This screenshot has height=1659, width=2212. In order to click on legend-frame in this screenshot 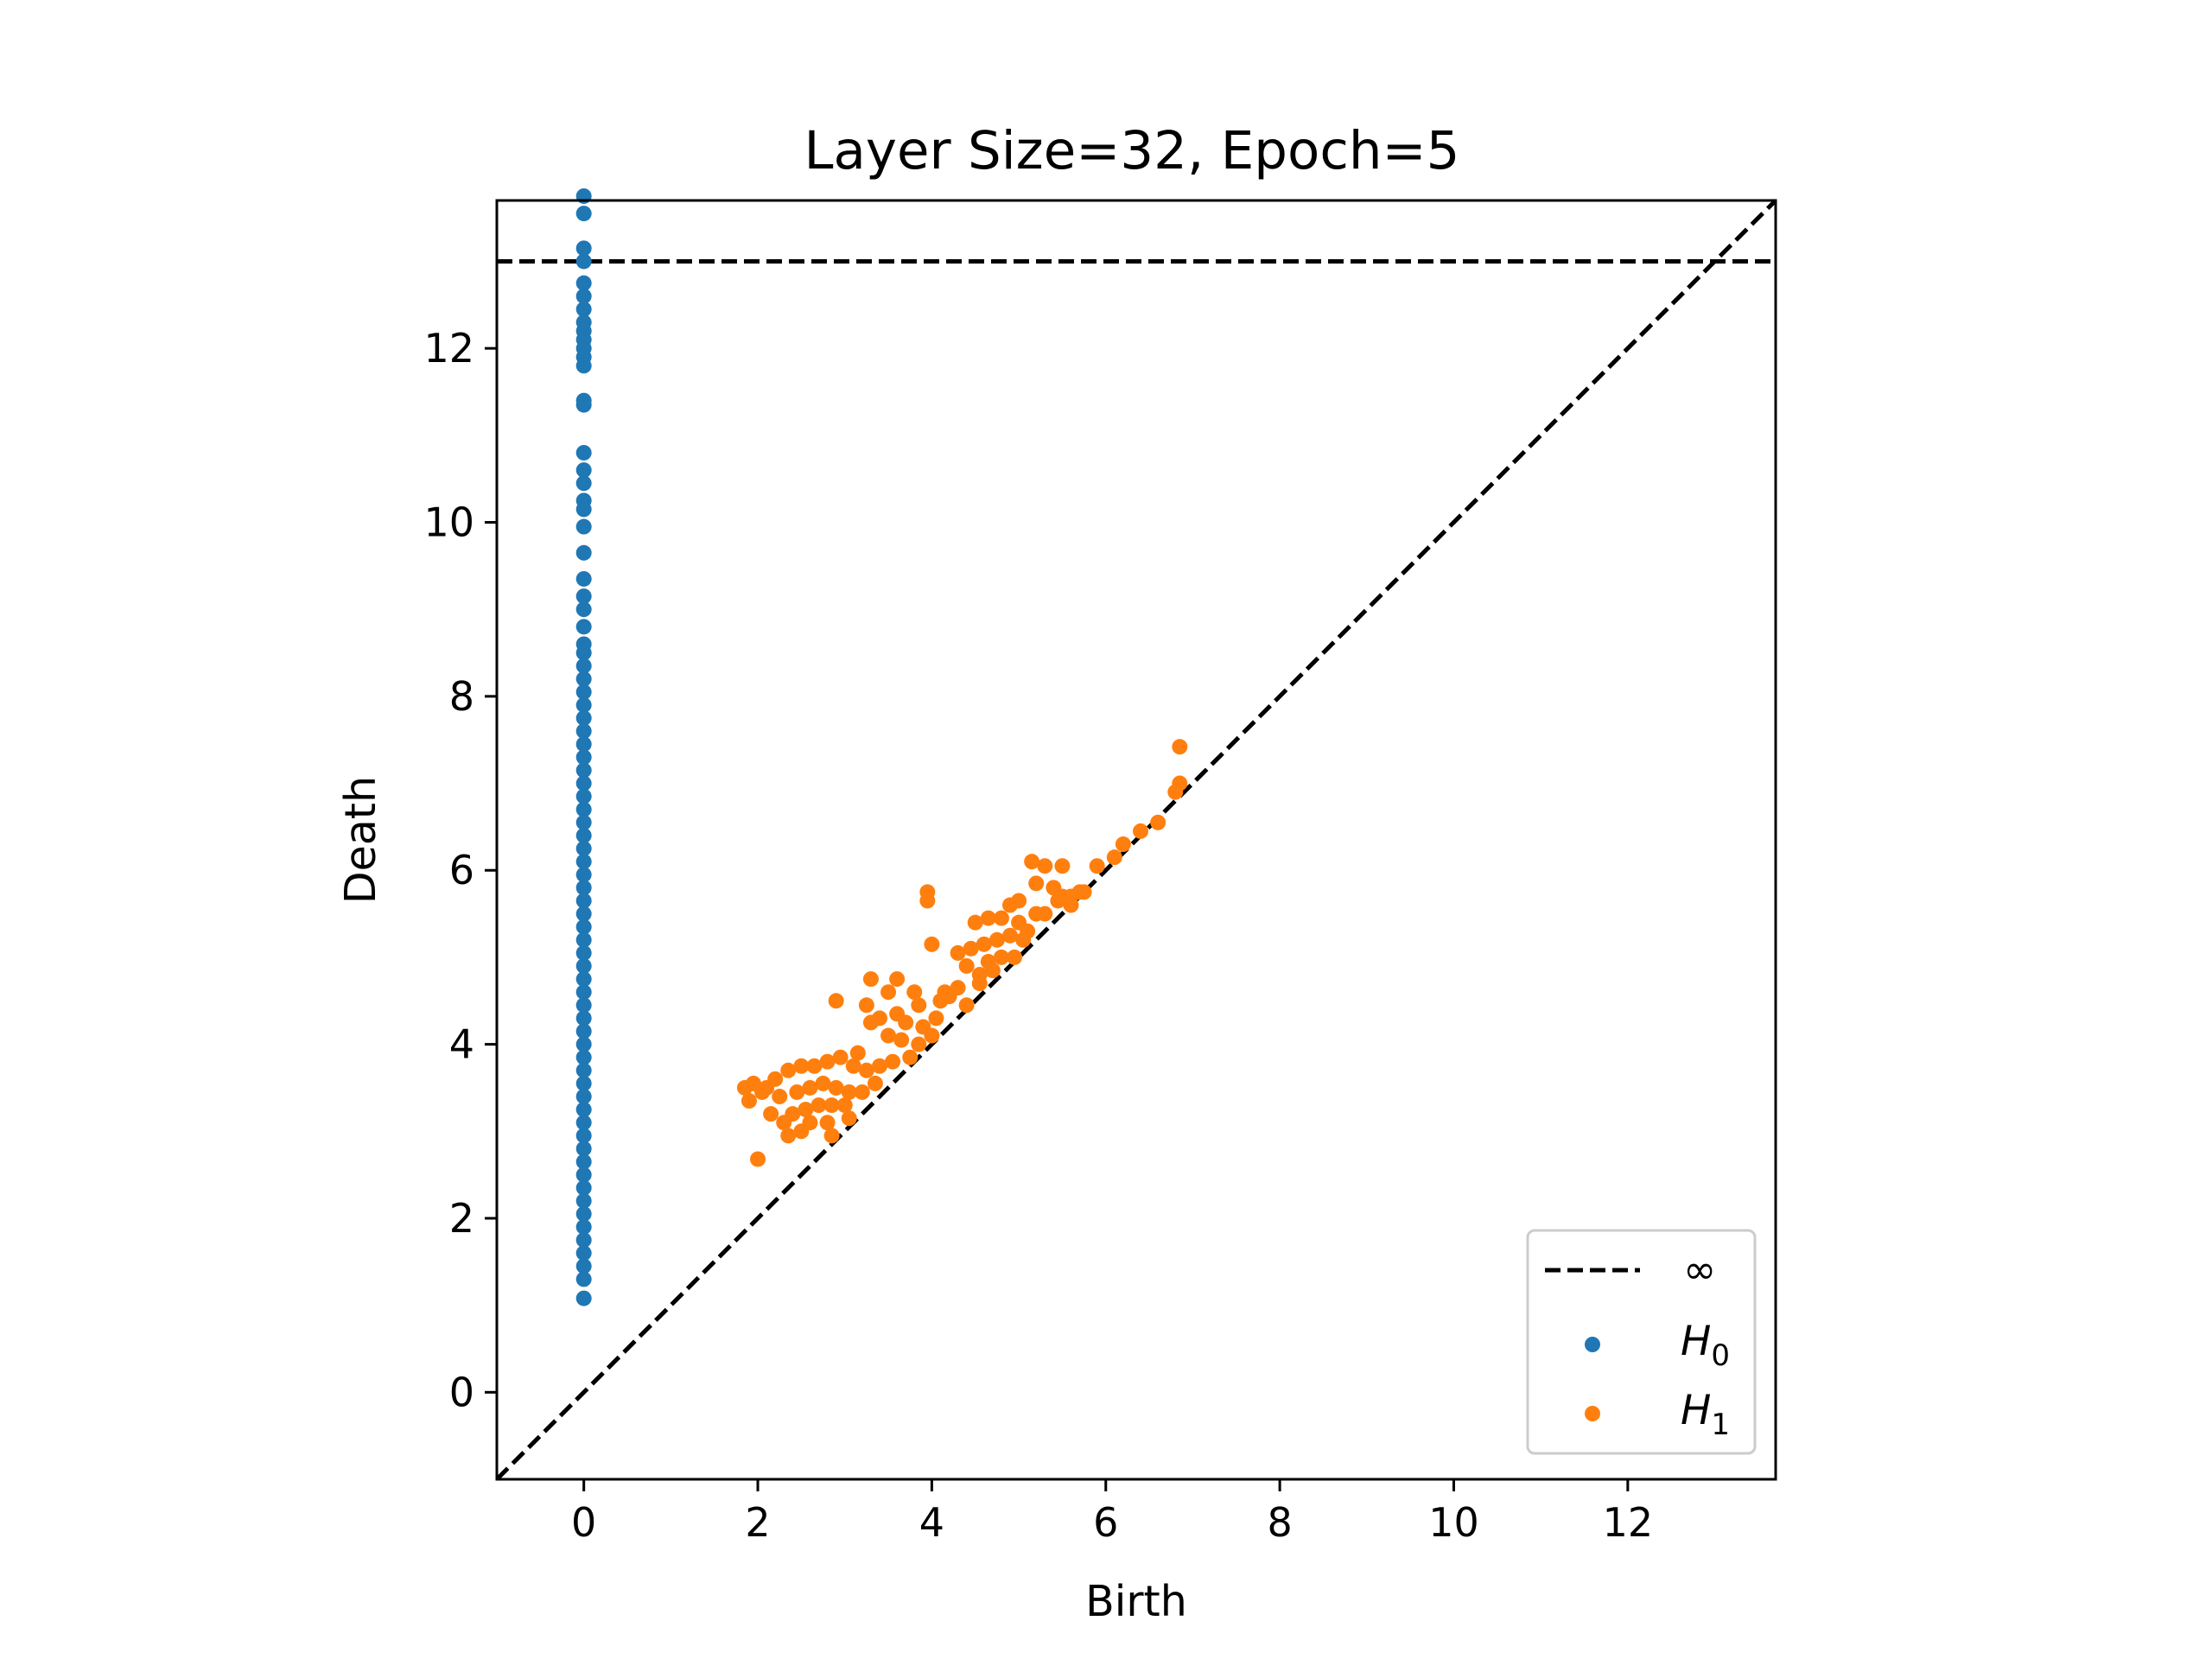, I will do `click(1641, 1342)`.